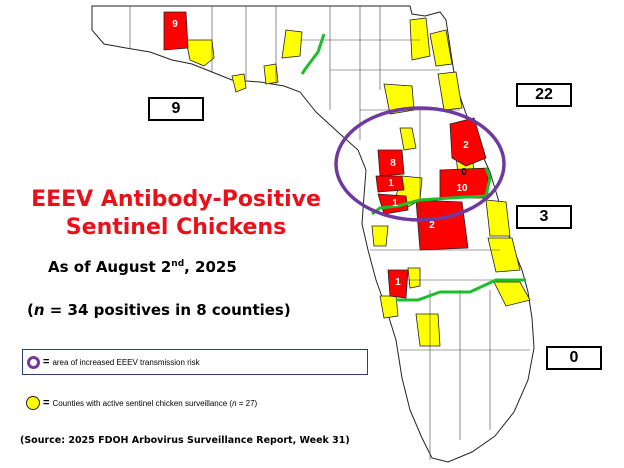 Image resolution: width=624 pixels, height=468 pixels. Describe the element at coordinates (176, 227) in the screenshot. I see `map-title-line2: Sentinel Chickens` at that location.